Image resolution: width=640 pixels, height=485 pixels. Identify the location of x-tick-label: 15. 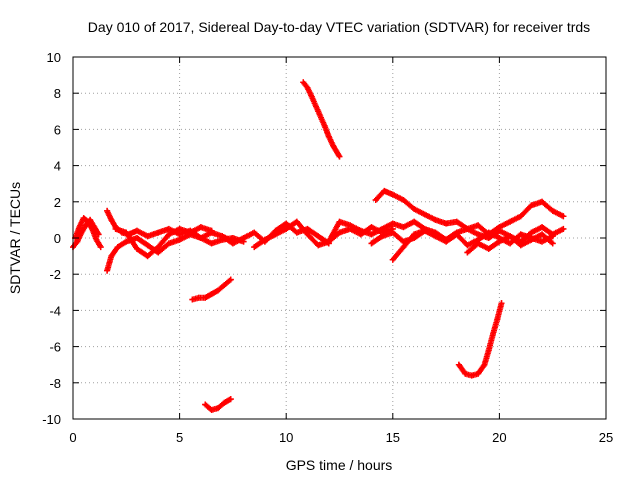
(393, 437).